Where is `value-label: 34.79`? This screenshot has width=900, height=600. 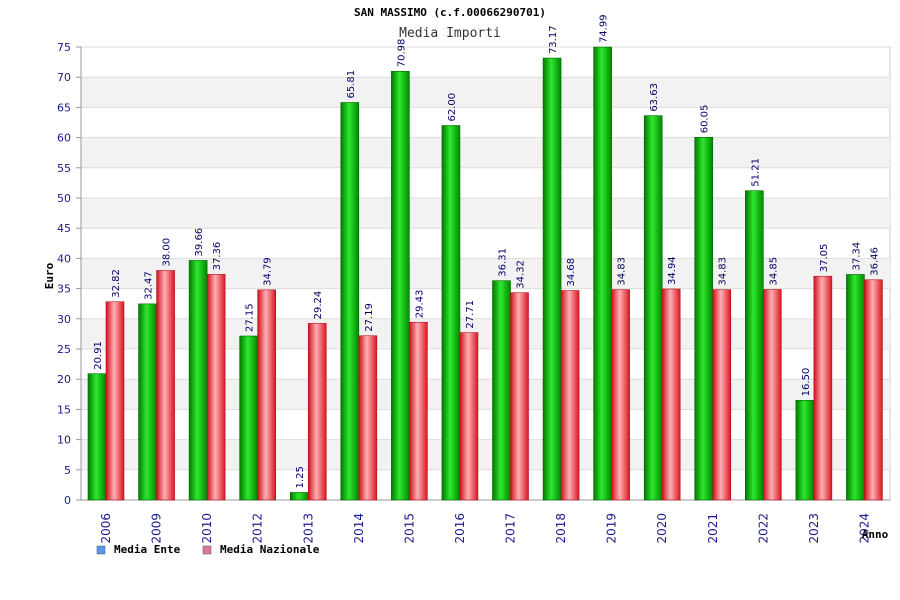 value-label: 34.79 is located at coordinates (268, 271).